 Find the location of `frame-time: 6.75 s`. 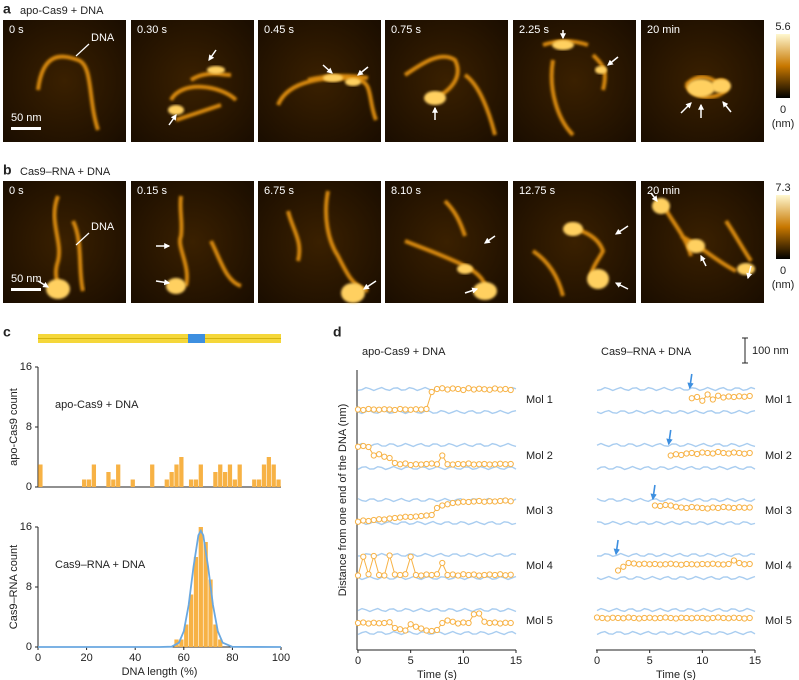

frame-time: 6.75 s is located at coordinates (279, 191).